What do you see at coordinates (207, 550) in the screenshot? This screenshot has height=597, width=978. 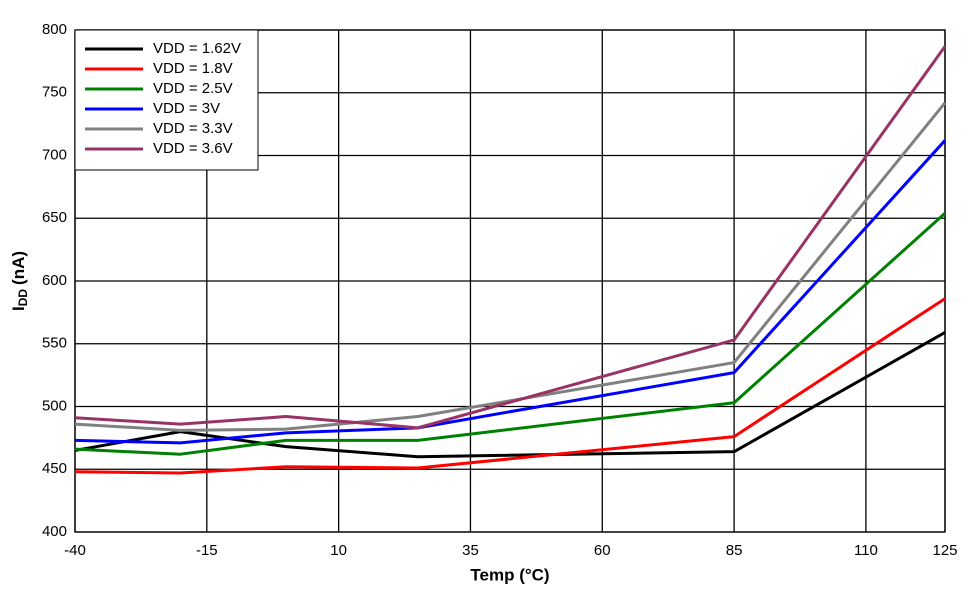 I see `x-tick-label: -15` at bounding box center [207, 550].